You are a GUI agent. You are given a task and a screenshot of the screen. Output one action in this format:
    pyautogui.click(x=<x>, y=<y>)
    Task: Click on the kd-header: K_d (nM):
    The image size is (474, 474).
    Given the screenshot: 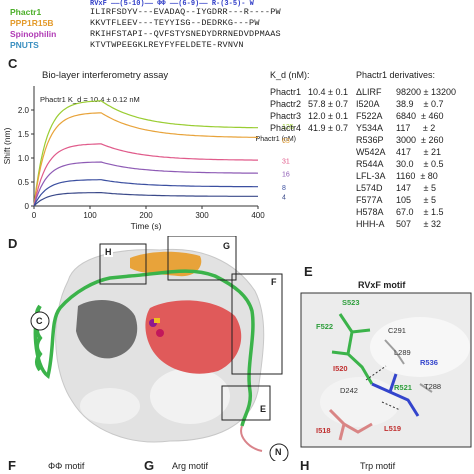 What is the action you would take?
    pyautogui.click(x=290, y=75)
    